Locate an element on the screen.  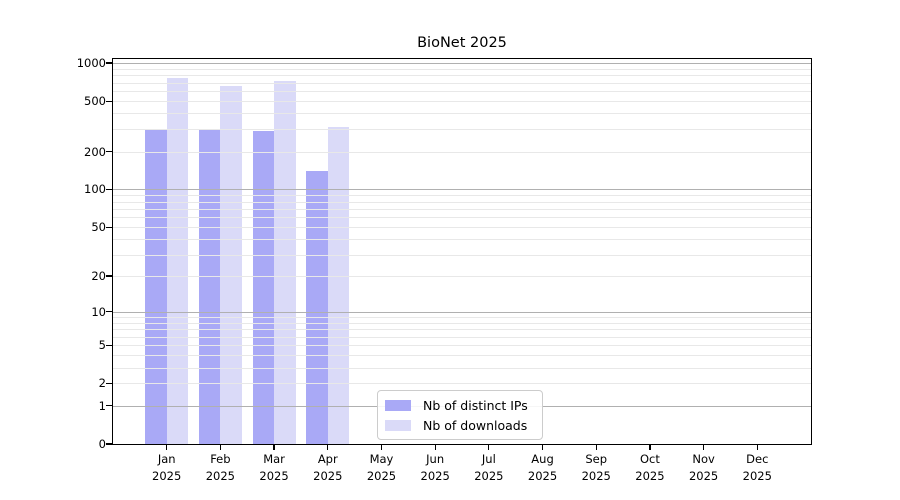
x-tick-month: Dec is located at coordinates (757, 459).